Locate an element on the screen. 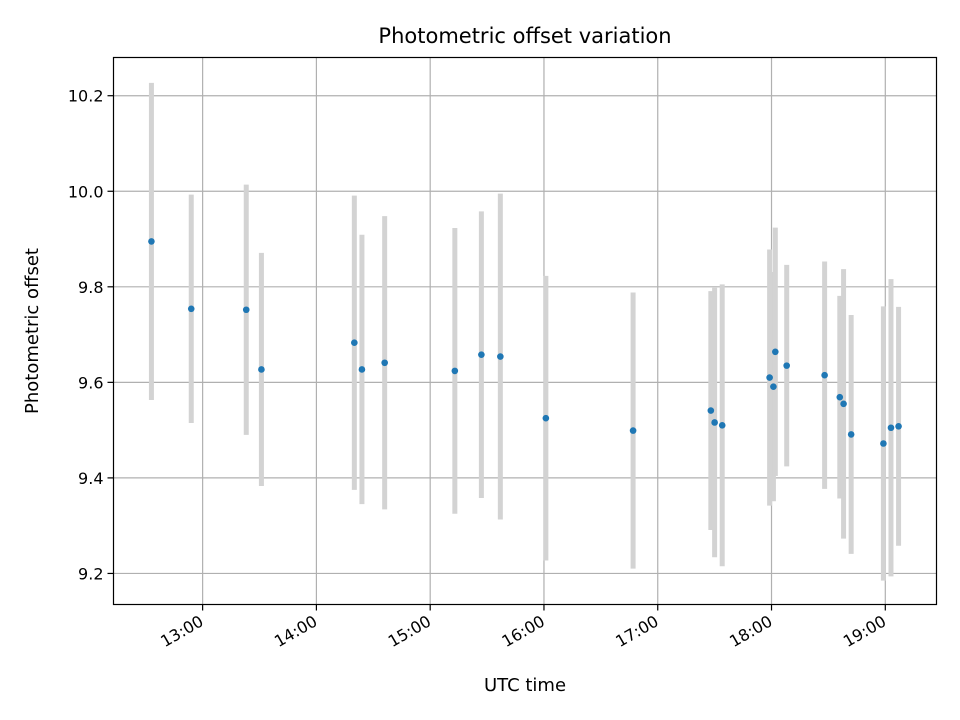 This screenshot has width=960, height=720. x-tick-label: 14:00 is located at coordinates (295, 632).